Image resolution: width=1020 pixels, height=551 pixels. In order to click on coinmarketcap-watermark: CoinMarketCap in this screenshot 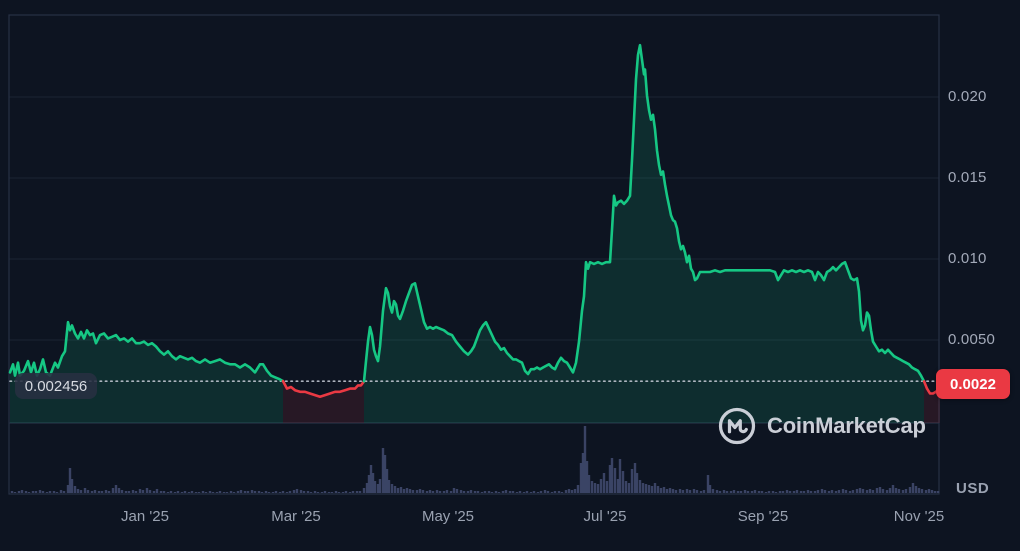, I will do `click(821, 426)`.